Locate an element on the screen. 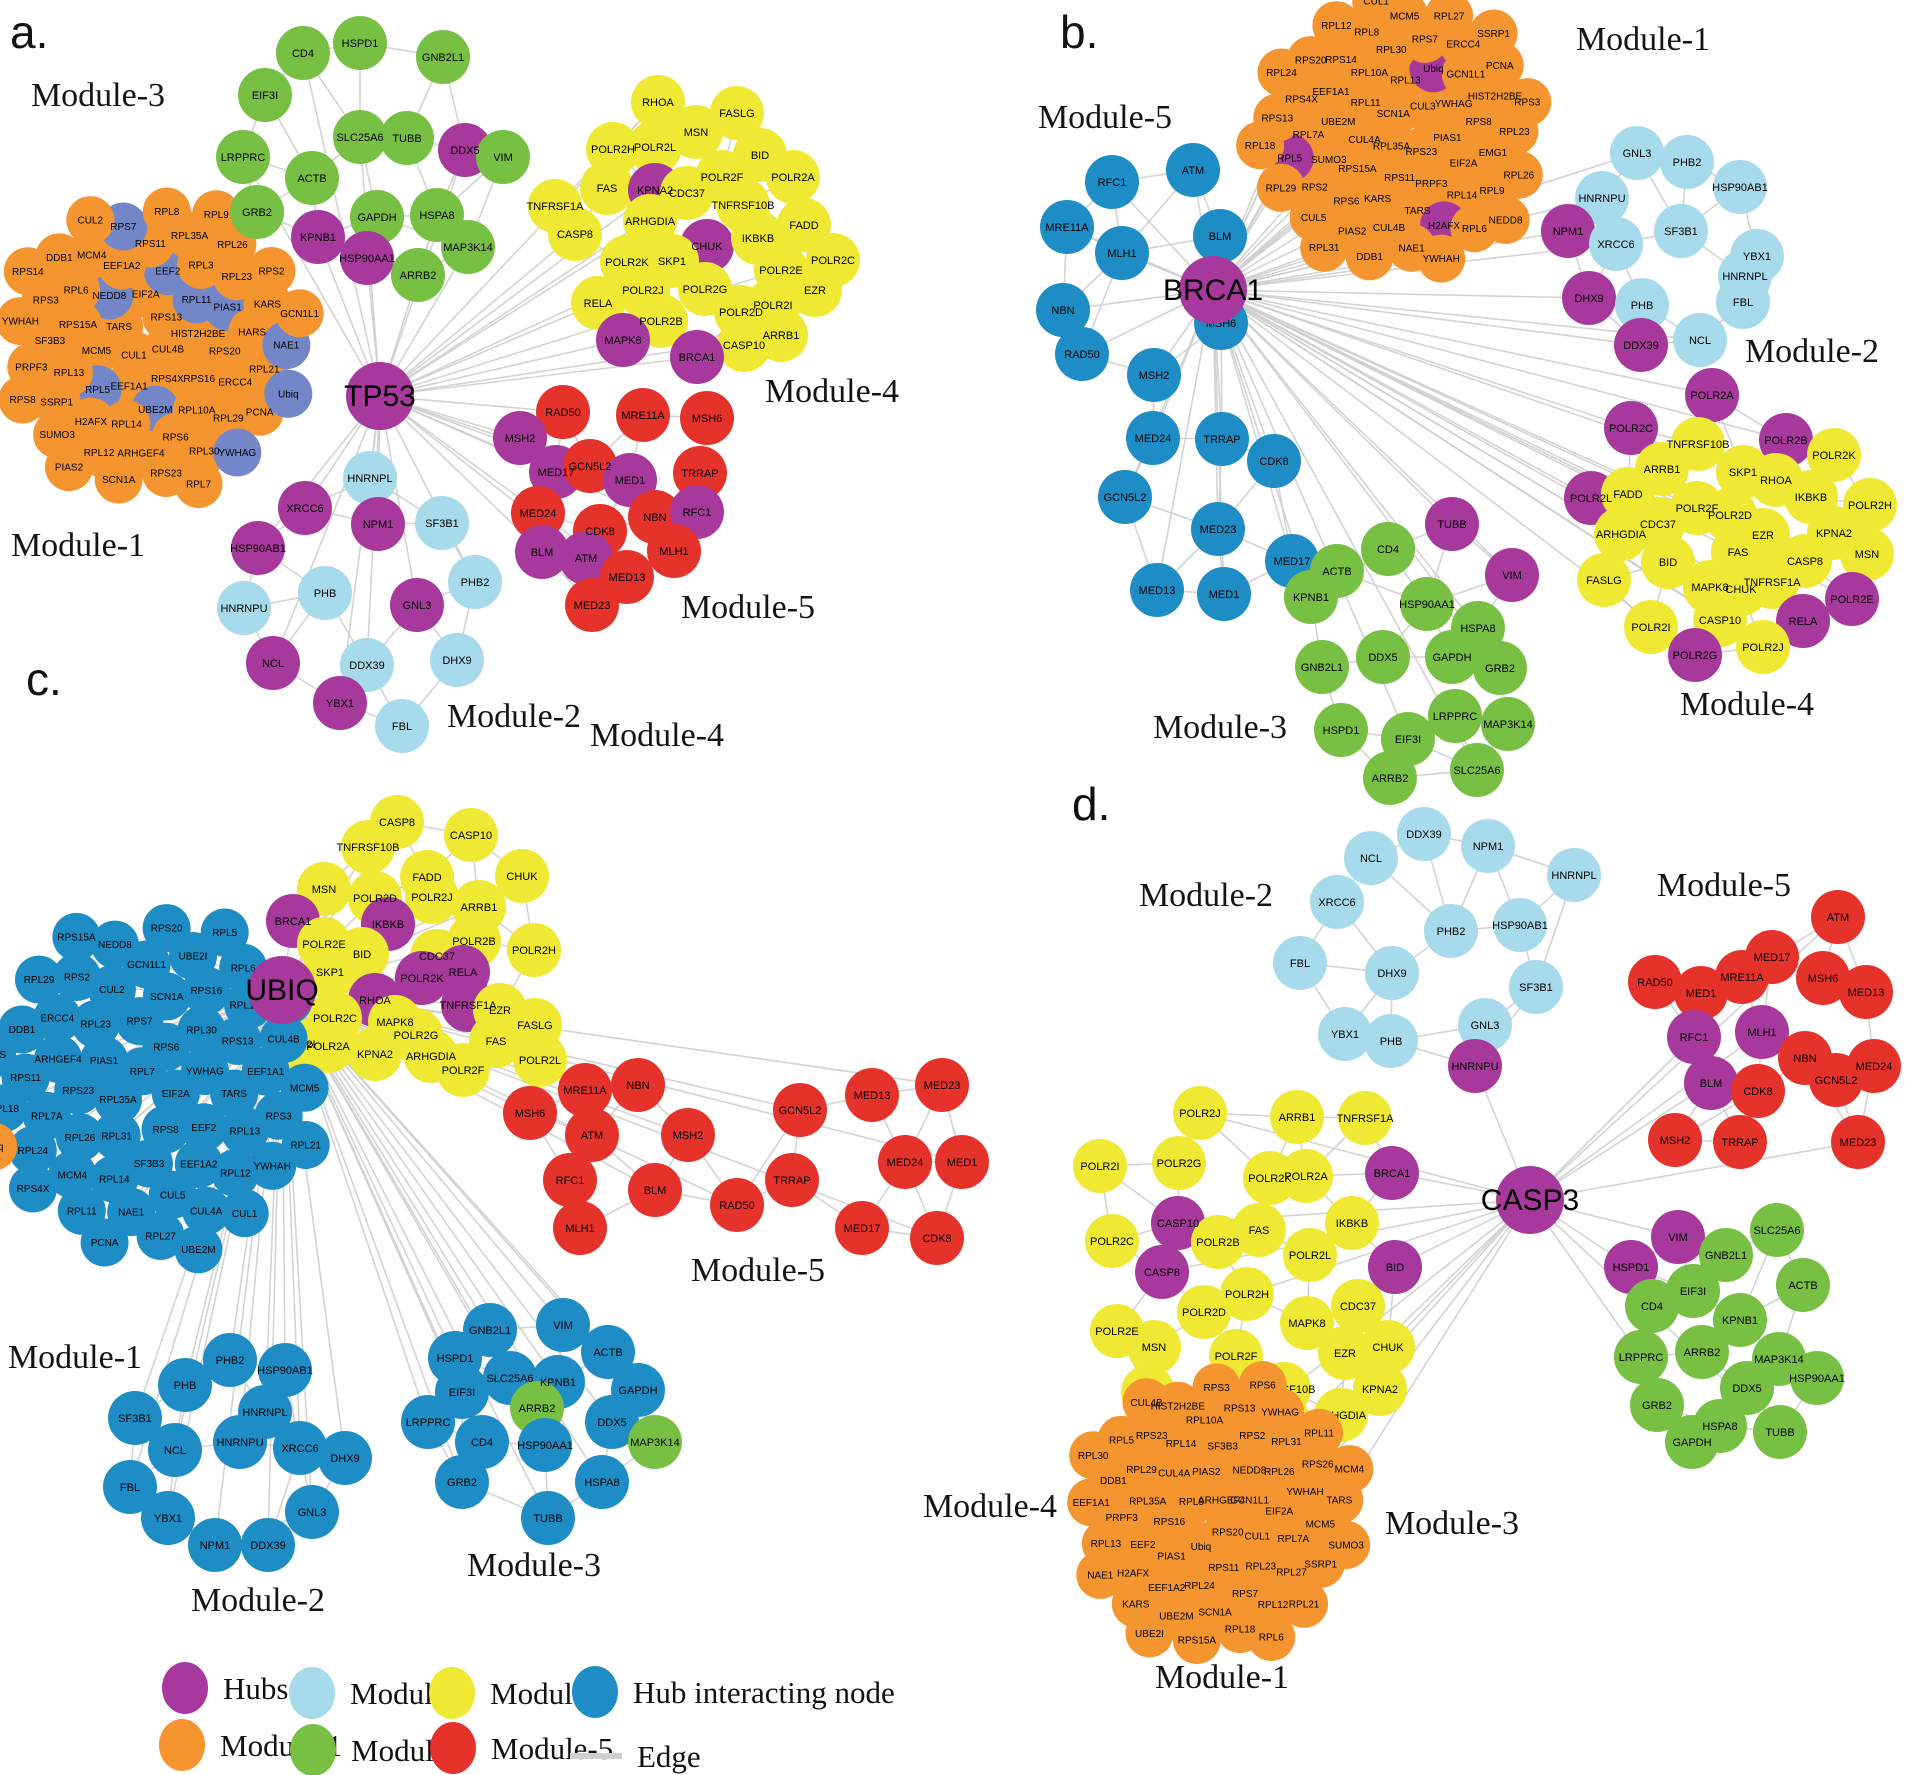 The width and height of the screenshot is (1923, 1775). node-MED24 is located at coordinates (538, 513).